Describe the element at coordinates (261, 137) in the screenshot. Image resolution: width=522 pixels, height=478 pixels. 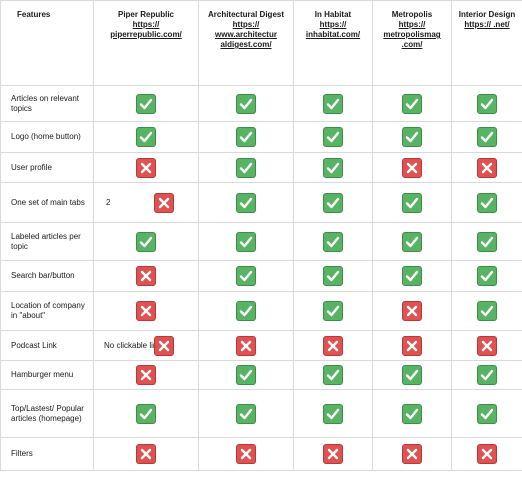
I see `table-row: Logo (home button)` at that location.